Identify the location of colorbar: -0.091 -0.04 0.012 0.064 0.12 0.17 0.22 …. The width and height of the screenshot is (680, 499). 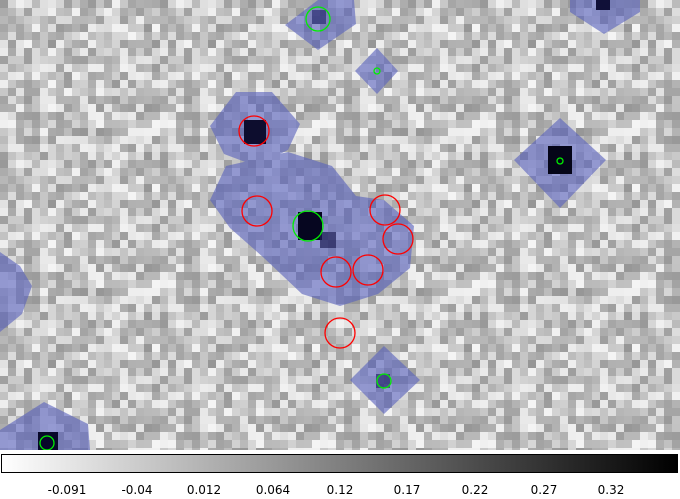
(340, 476).